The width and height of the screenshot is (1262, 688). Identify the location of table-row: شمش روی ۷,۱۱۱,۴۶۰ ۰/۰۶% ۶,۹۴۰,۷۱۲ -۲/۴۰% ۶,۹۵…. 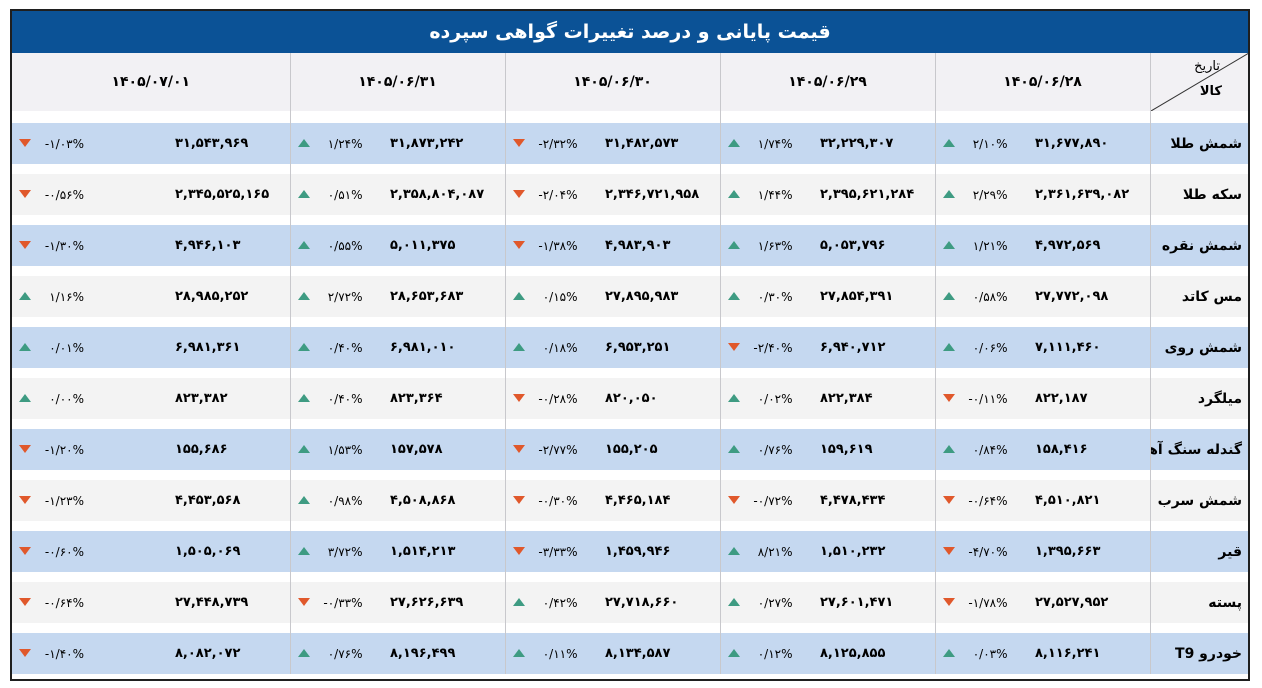
(630, 347).